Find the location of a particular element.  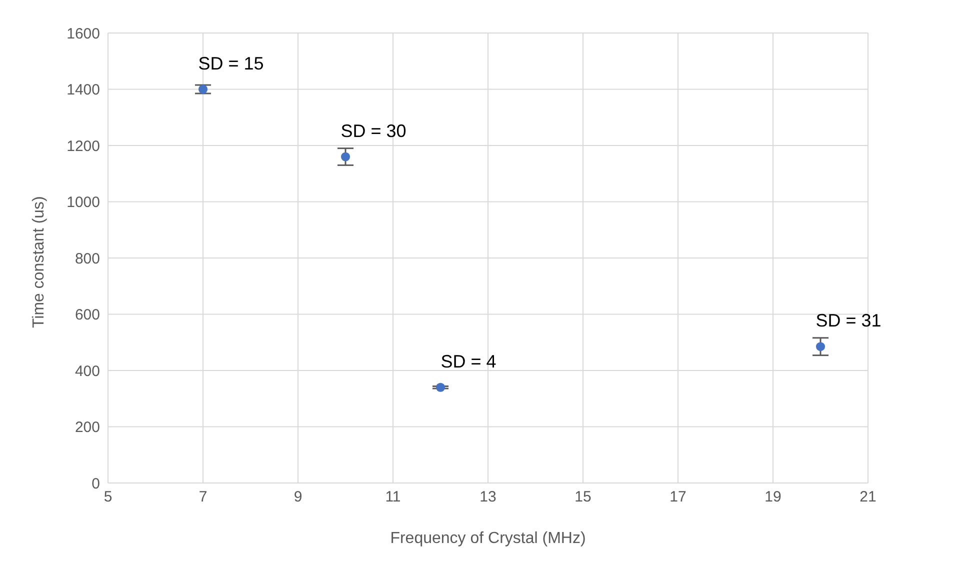

x-tick-label: 19 is located at coordinates (773, 497).